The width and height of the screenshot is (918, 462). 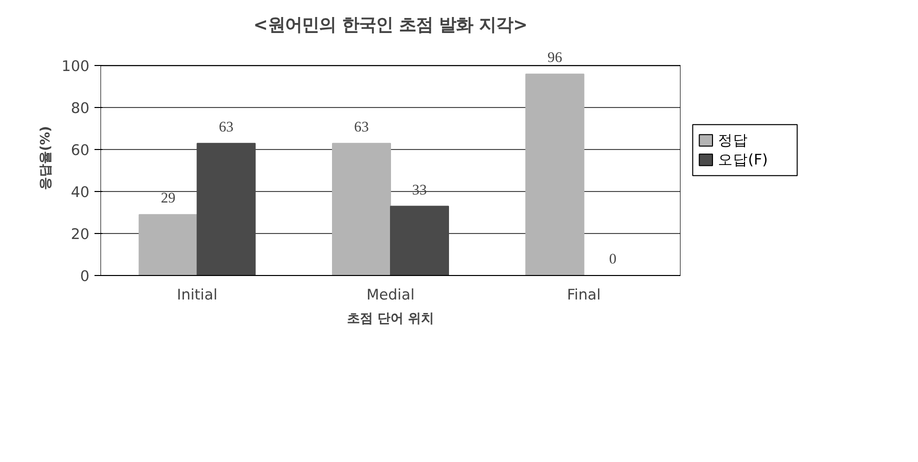 What do you see at coordinates (733, 140) in the screenshot?
I see `legend-label: 정답` at bounding box center [733, 140].